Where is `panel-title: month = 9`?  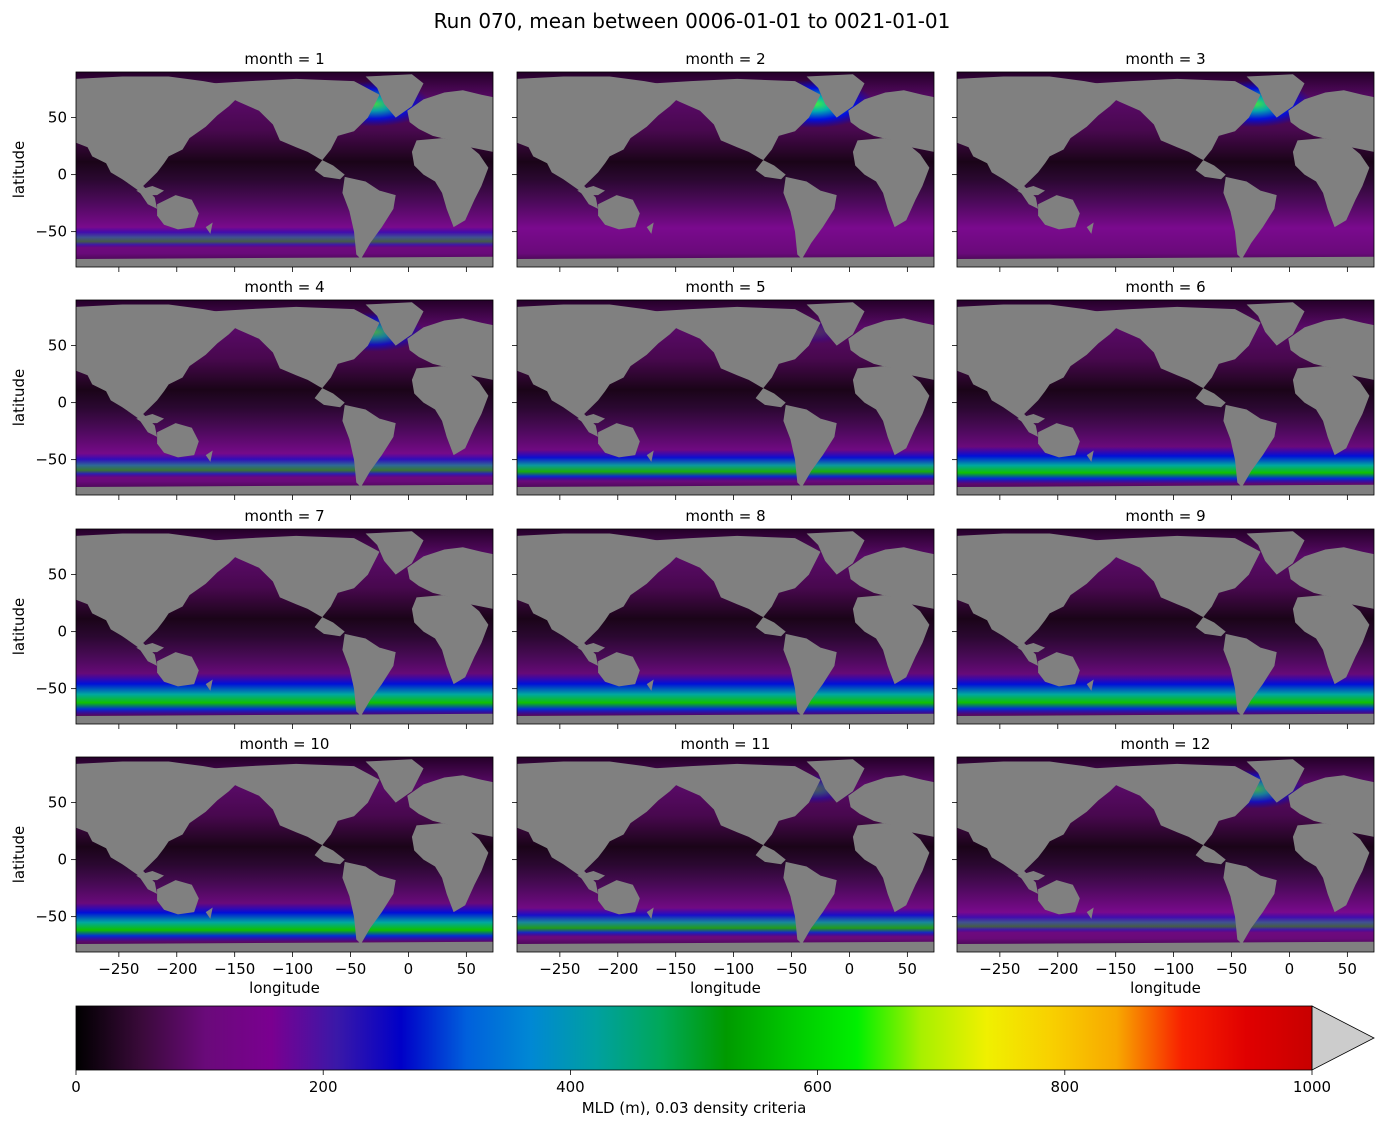
panel-title: month = 9 is located at coordinates (1165, 516).